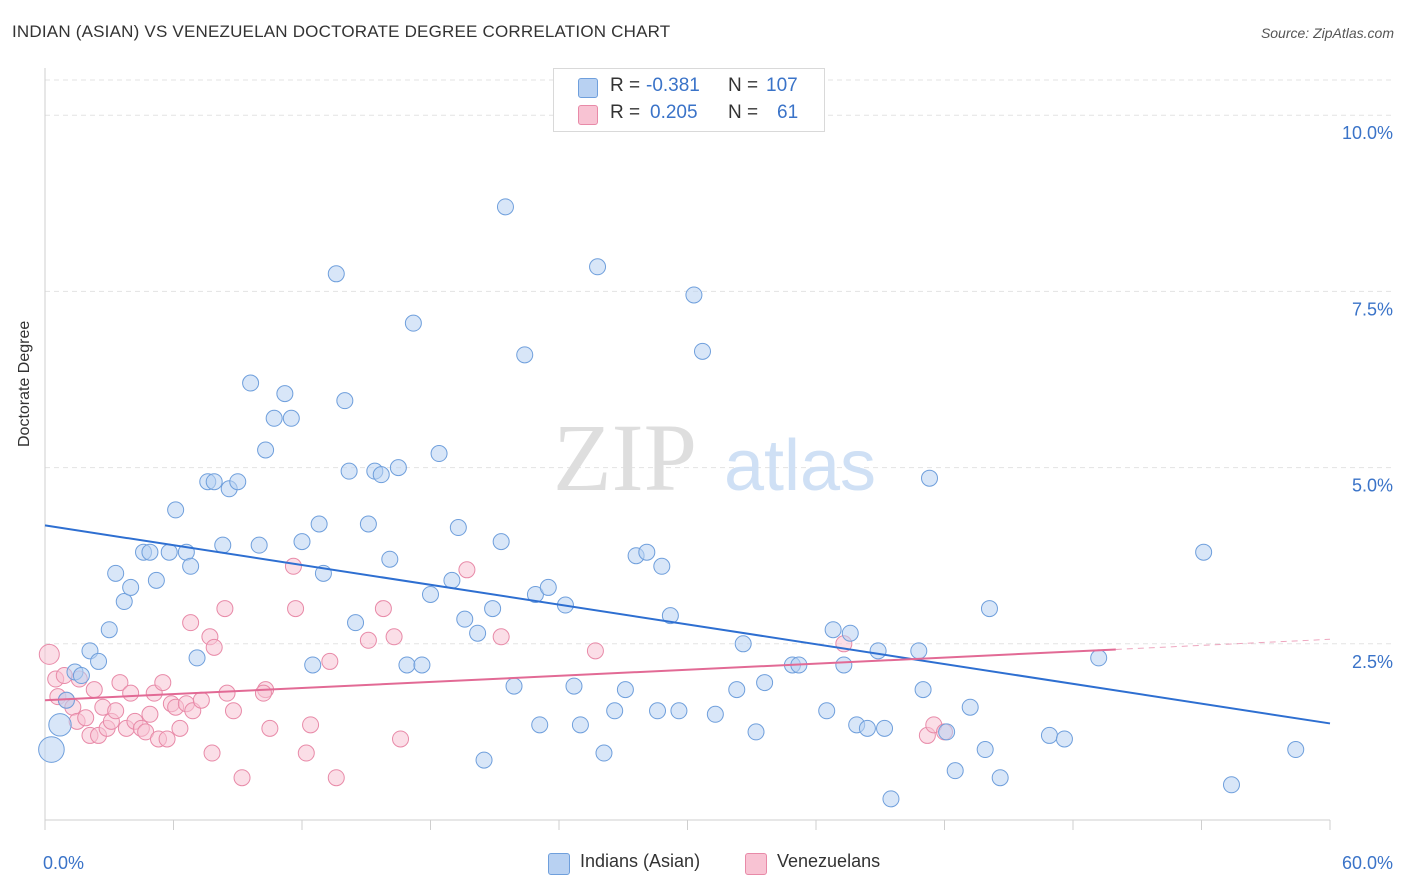 The width and height of the screenshot is (1406, 892). What do you see at coordinates (756, 864) in the screenshot?
I see `bottom-legend-swatch-venezuelans` at bounding box center [756, 864].